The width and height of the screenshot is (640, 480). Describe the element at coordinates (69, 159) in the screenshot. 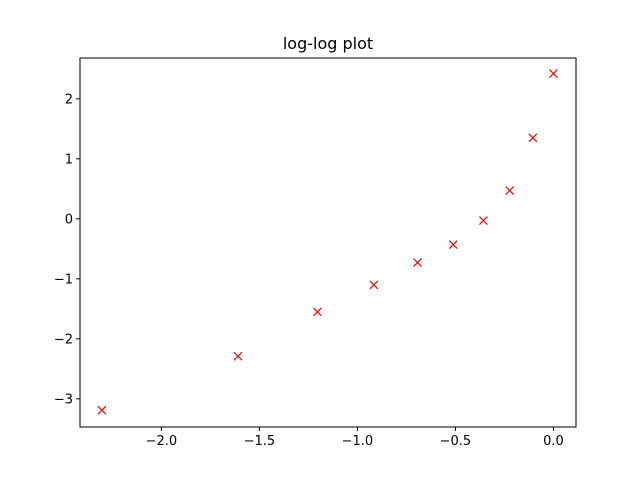

I see `y-tick-label: 1` at that location.